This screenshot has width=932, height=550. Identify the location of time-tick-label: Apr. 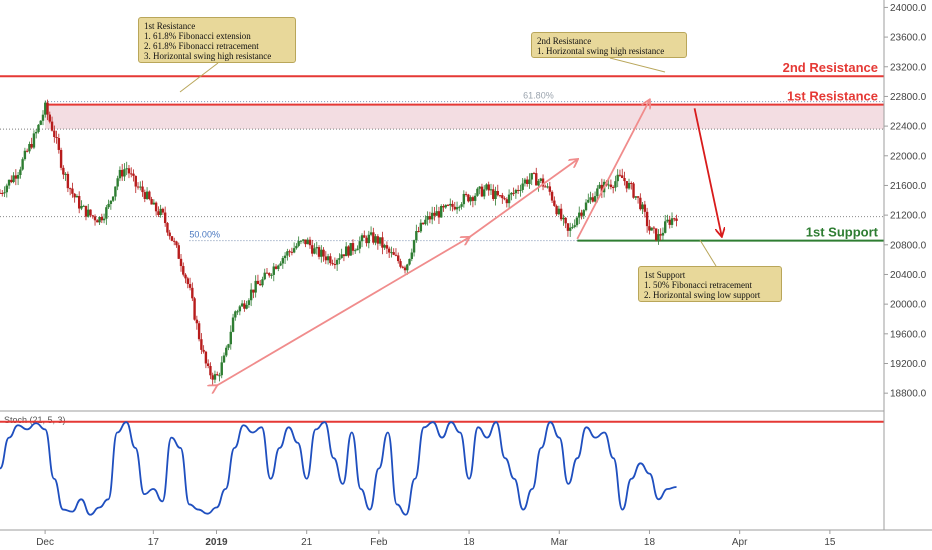
(740, 542).